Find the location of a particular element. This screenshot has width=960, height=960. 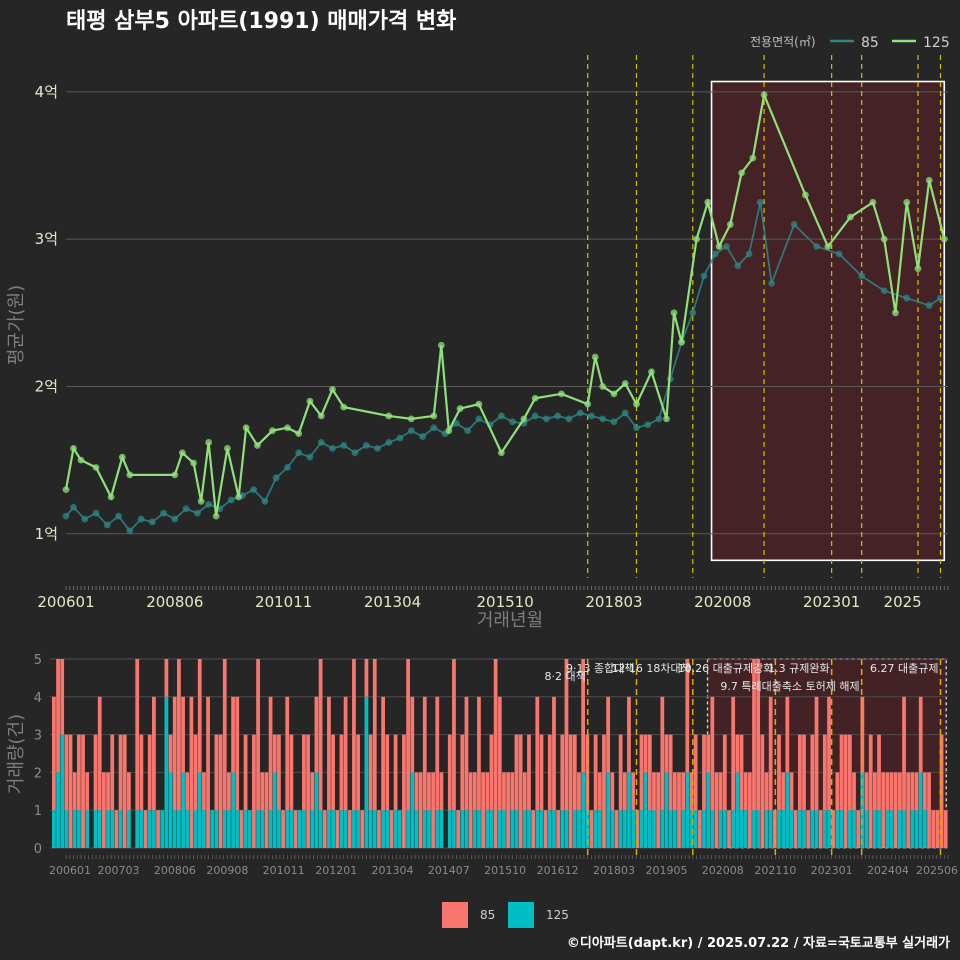

volume-y-tick-label: 3 is located at coordinates (38, 736).